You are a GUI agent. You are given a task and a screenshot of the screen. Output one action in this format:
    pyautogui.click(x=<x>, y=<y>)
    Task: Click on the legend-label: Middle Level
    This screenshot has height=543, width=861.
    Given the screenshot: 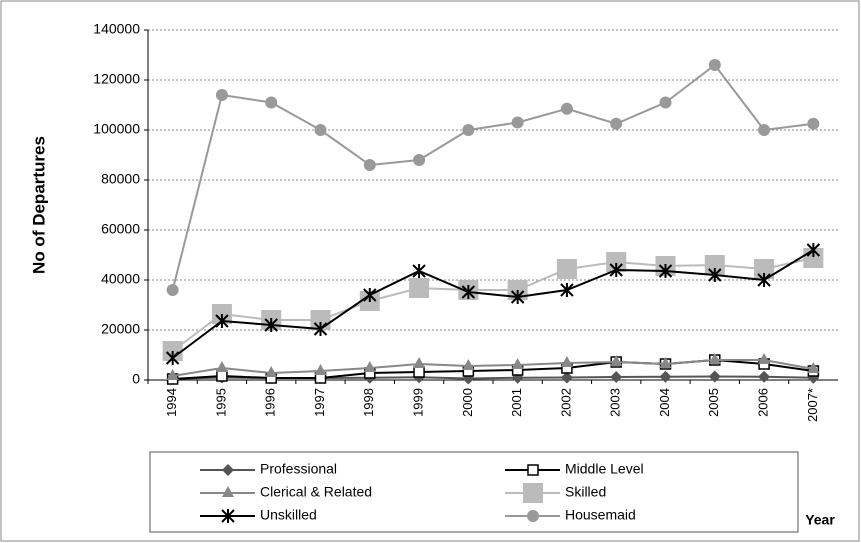 What is the action you would take?
    pyautogui.click(x=604, y=469)
    